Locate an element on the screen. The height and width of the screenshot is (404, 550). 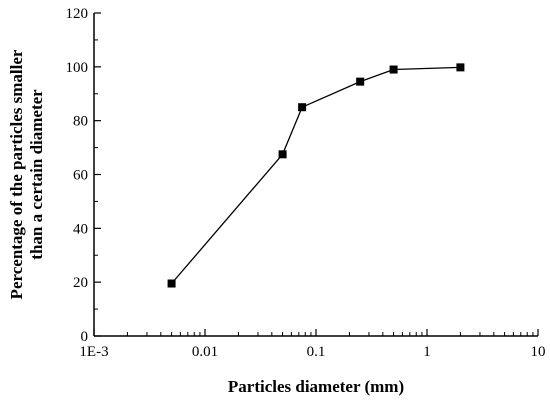
y-ticks: 0 20 40 60 80 100 120 is located at coordinates (83, 175).